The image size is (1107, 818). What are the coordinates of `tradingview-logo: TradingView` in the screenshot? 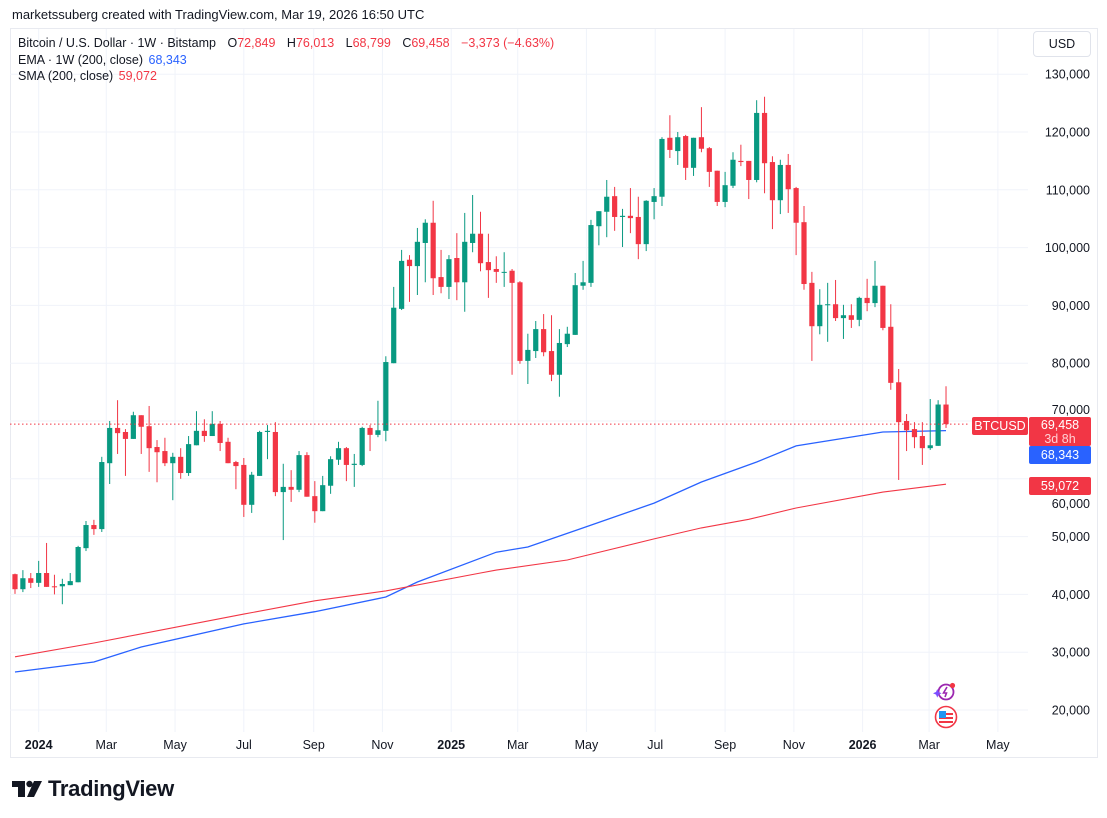 It's located at (93, 789).